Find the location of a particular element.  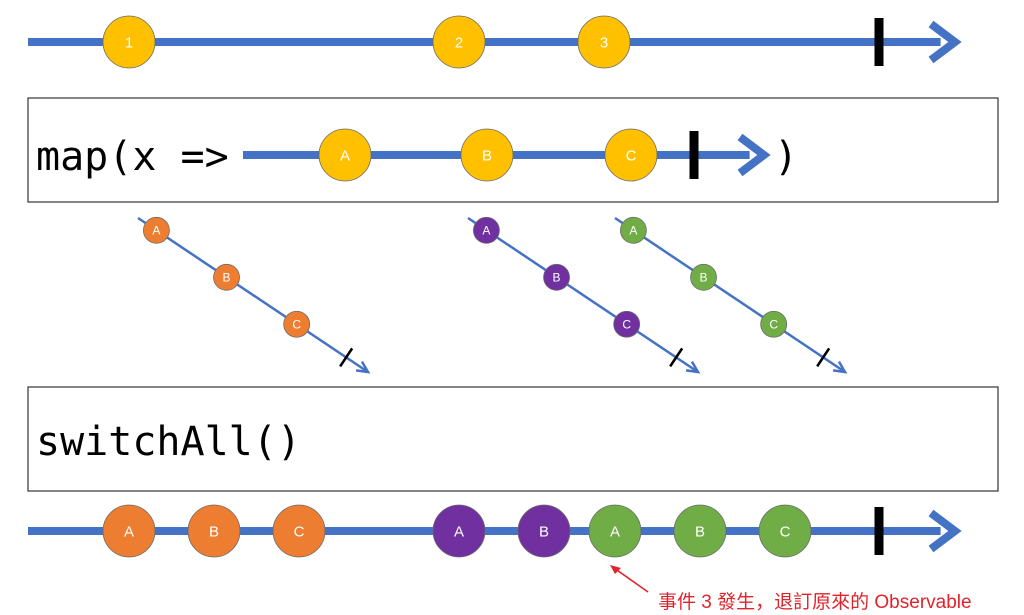

marble-label: 3 is located at coordinates (604, 42).